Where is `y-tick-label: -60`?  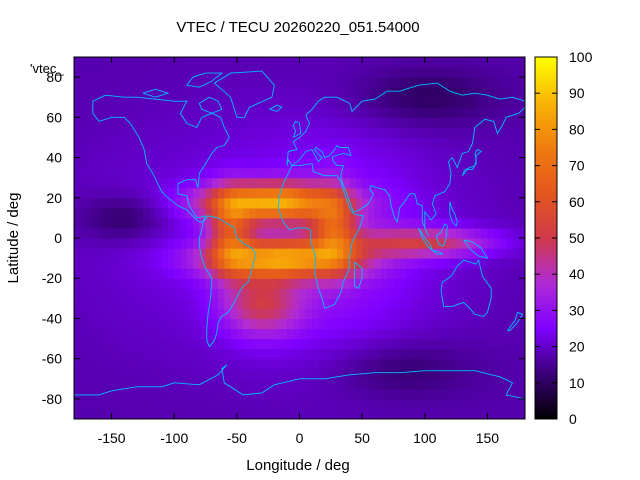 y-tick-label: -60 is located at coordinates (52, 359).